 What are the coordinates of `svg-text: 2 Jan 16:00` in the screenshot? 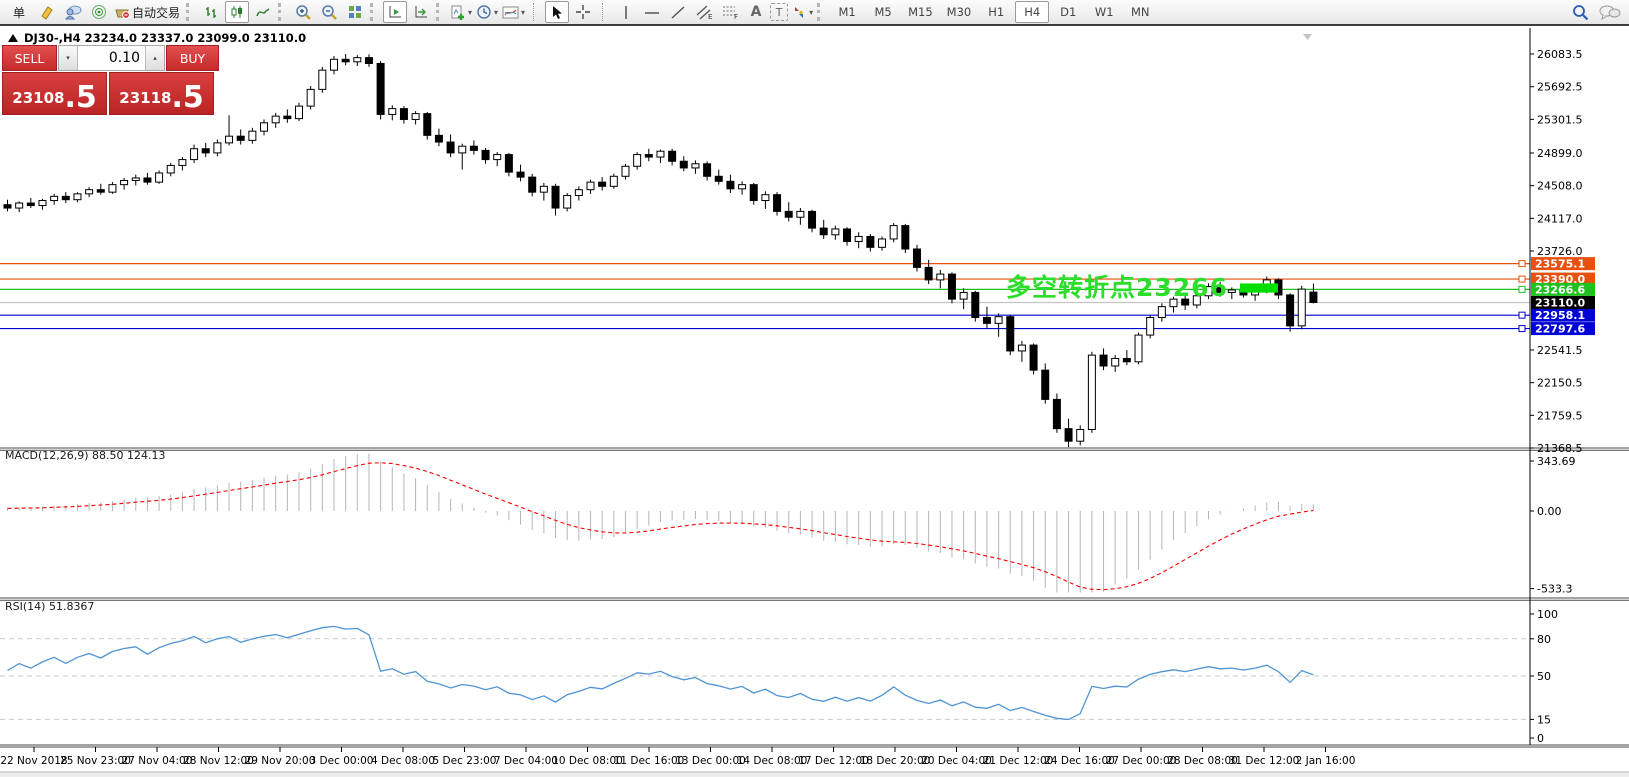 It's located at (1326, 761).